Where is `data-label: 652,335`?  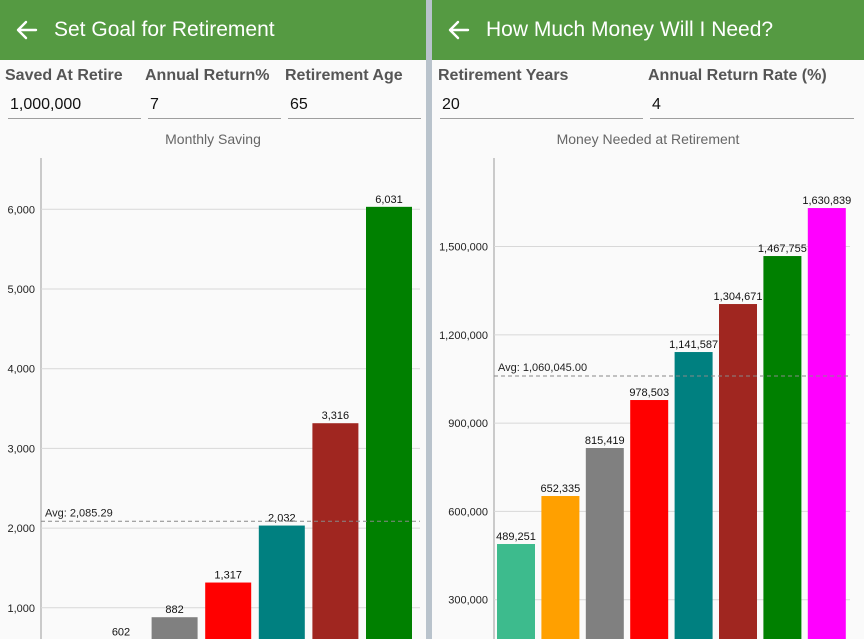
data-label: 652,335 is located at coordinates (561, 489).